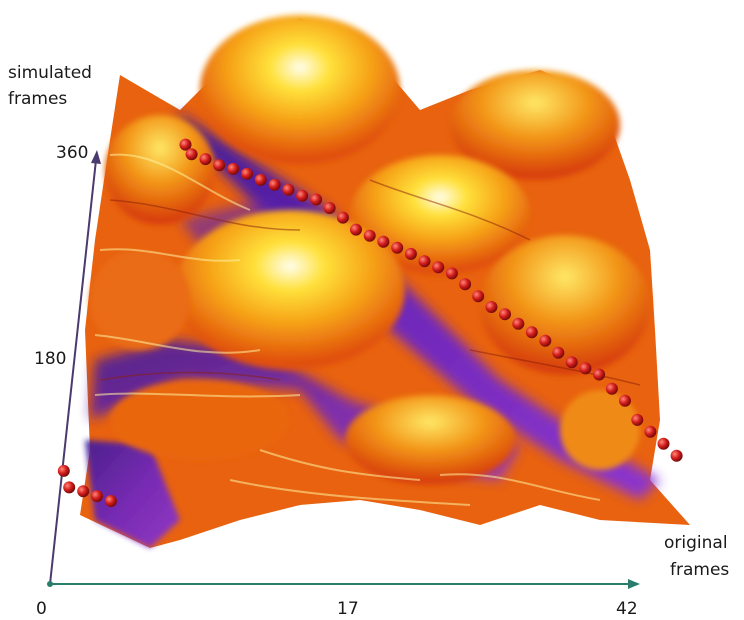 The image size is (744, 620). Describe the element at coordinates (535, 125) in the screenshot. I see `peak-top-right` at that location.